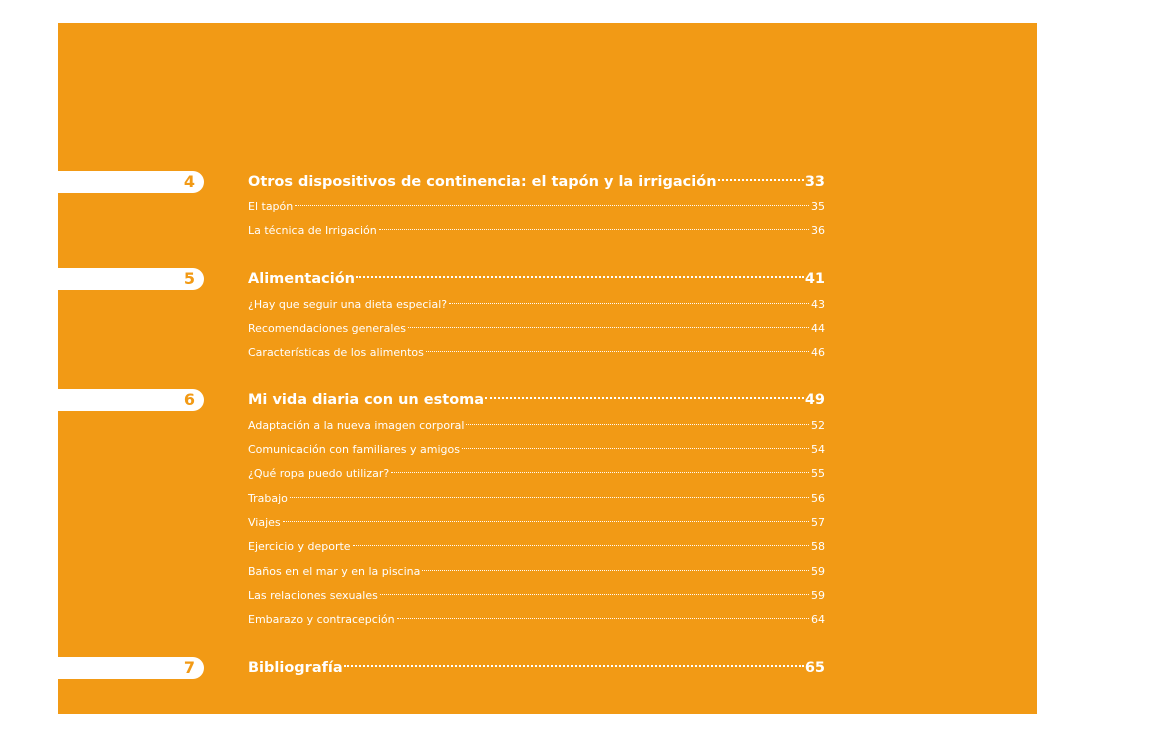 The image size is (1150, 738). What do you see at coordinates (818, 352) in the screenshot?
I see `page-number: 46` at bounding box center [818, 352].